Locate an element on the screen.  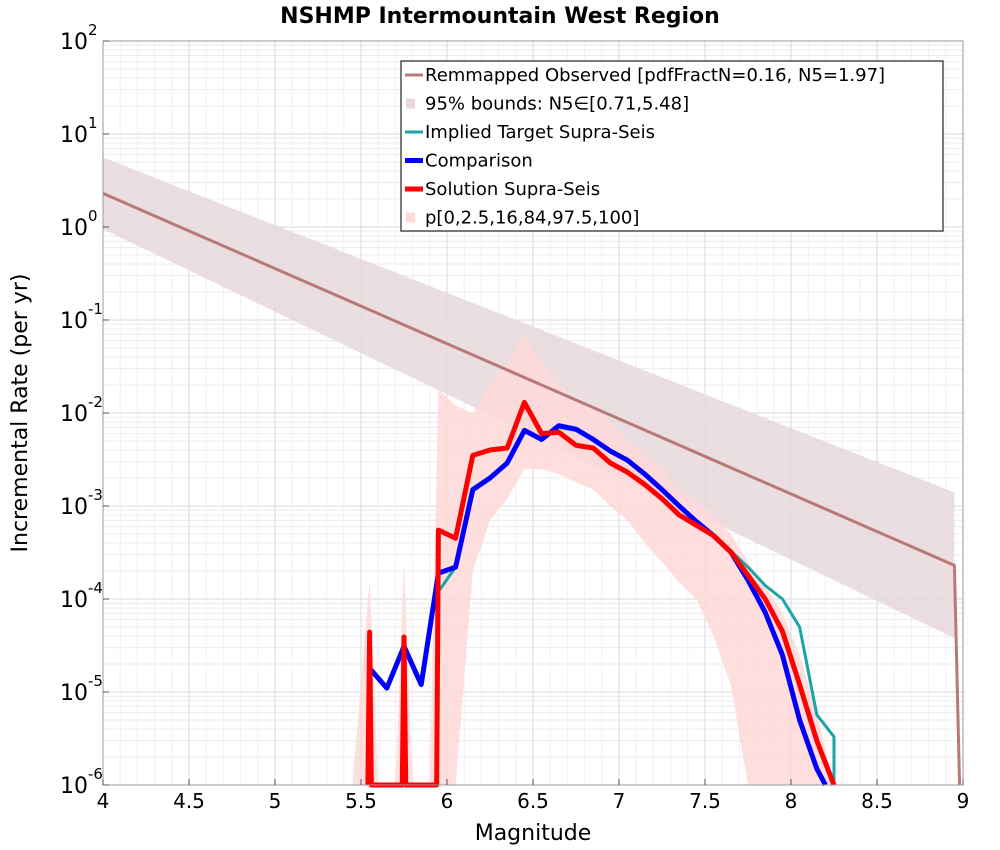
legend-label: Comparison is located at coordinates (479, 161).